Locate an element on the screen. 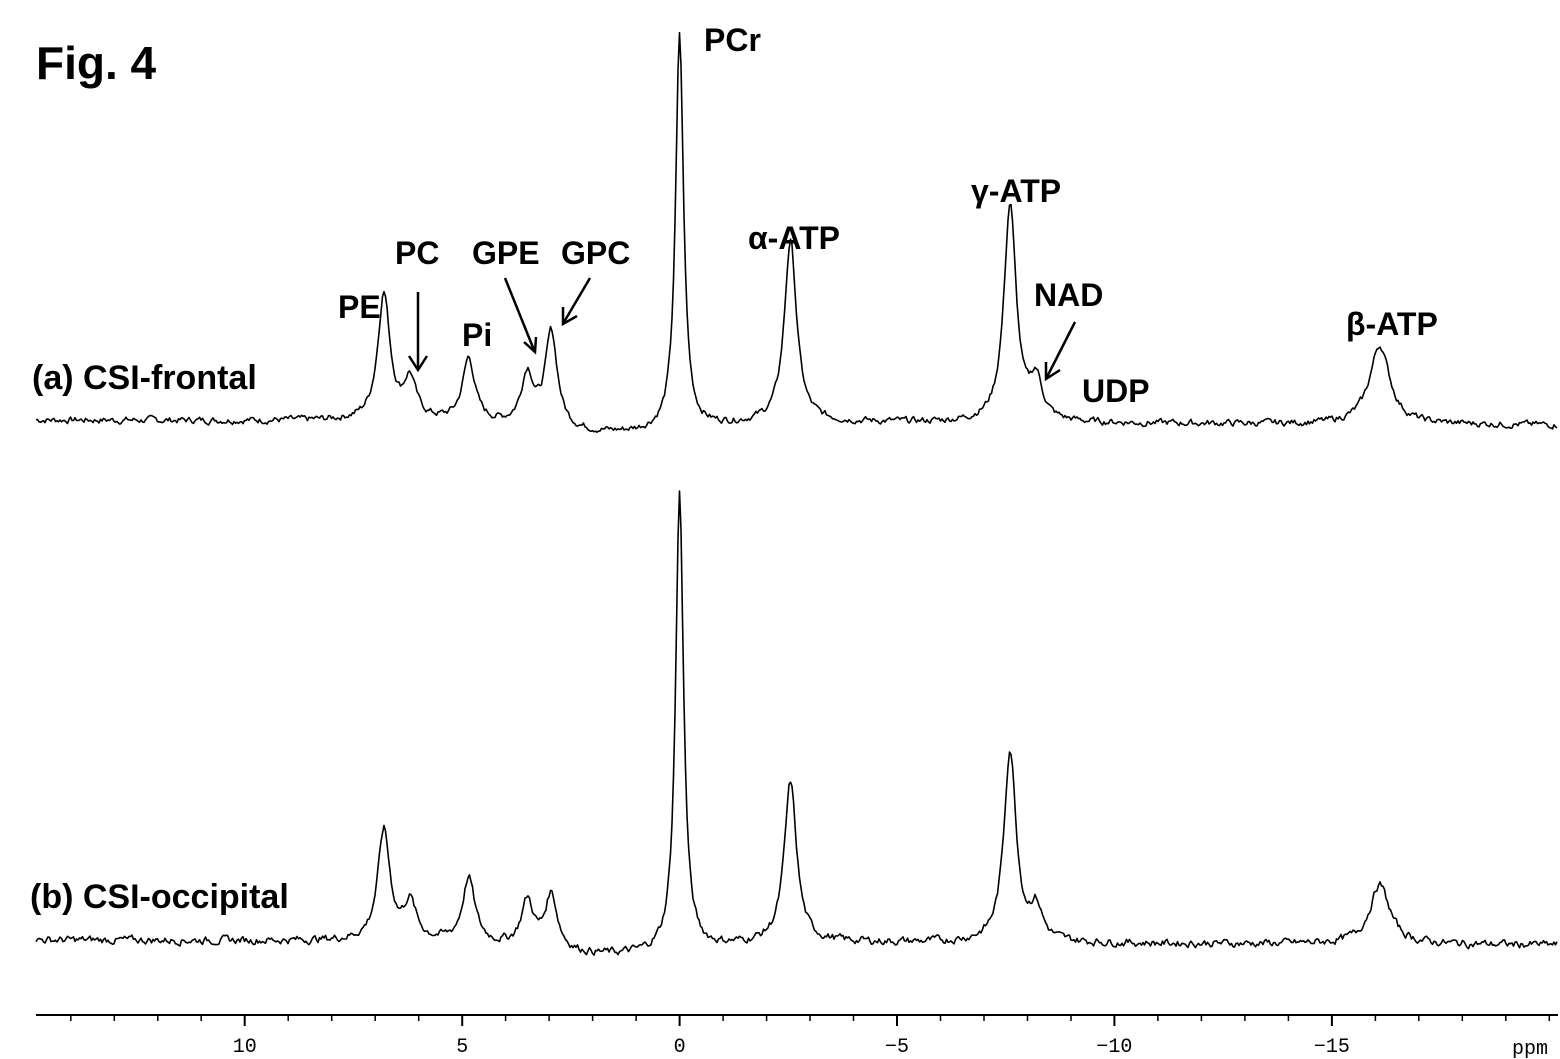  series-label-occipital: (b) CSI-occipital is located at coordinates (159, 897).